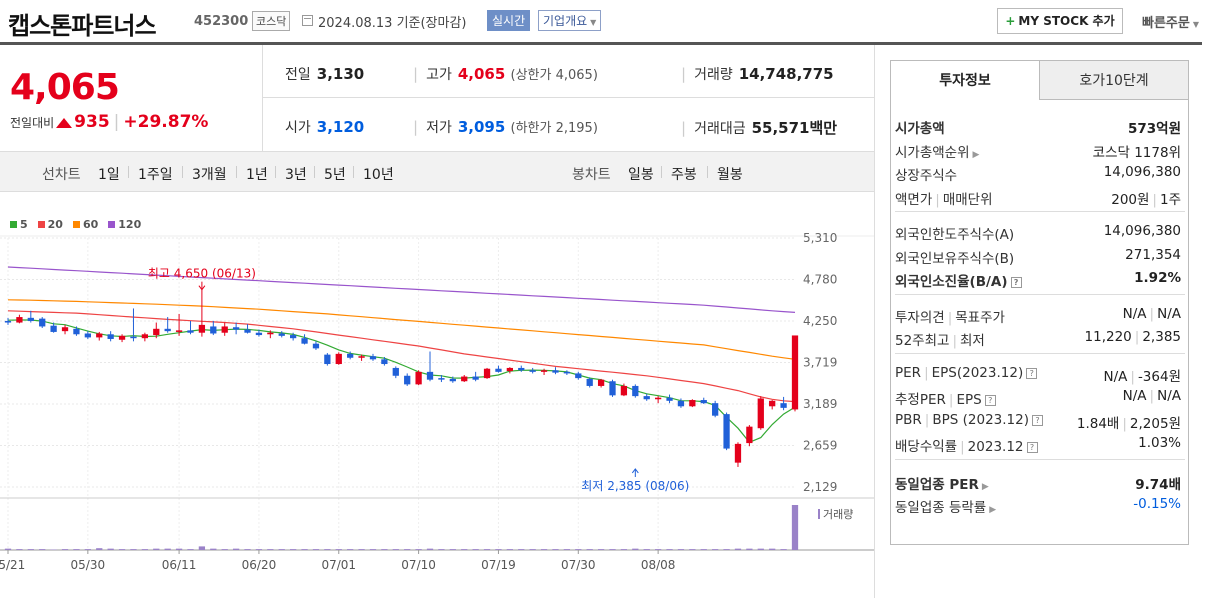 The width and height of the screenshot is (1209, 598). I want to click on tab-5y: 5년, so click(335, 175).